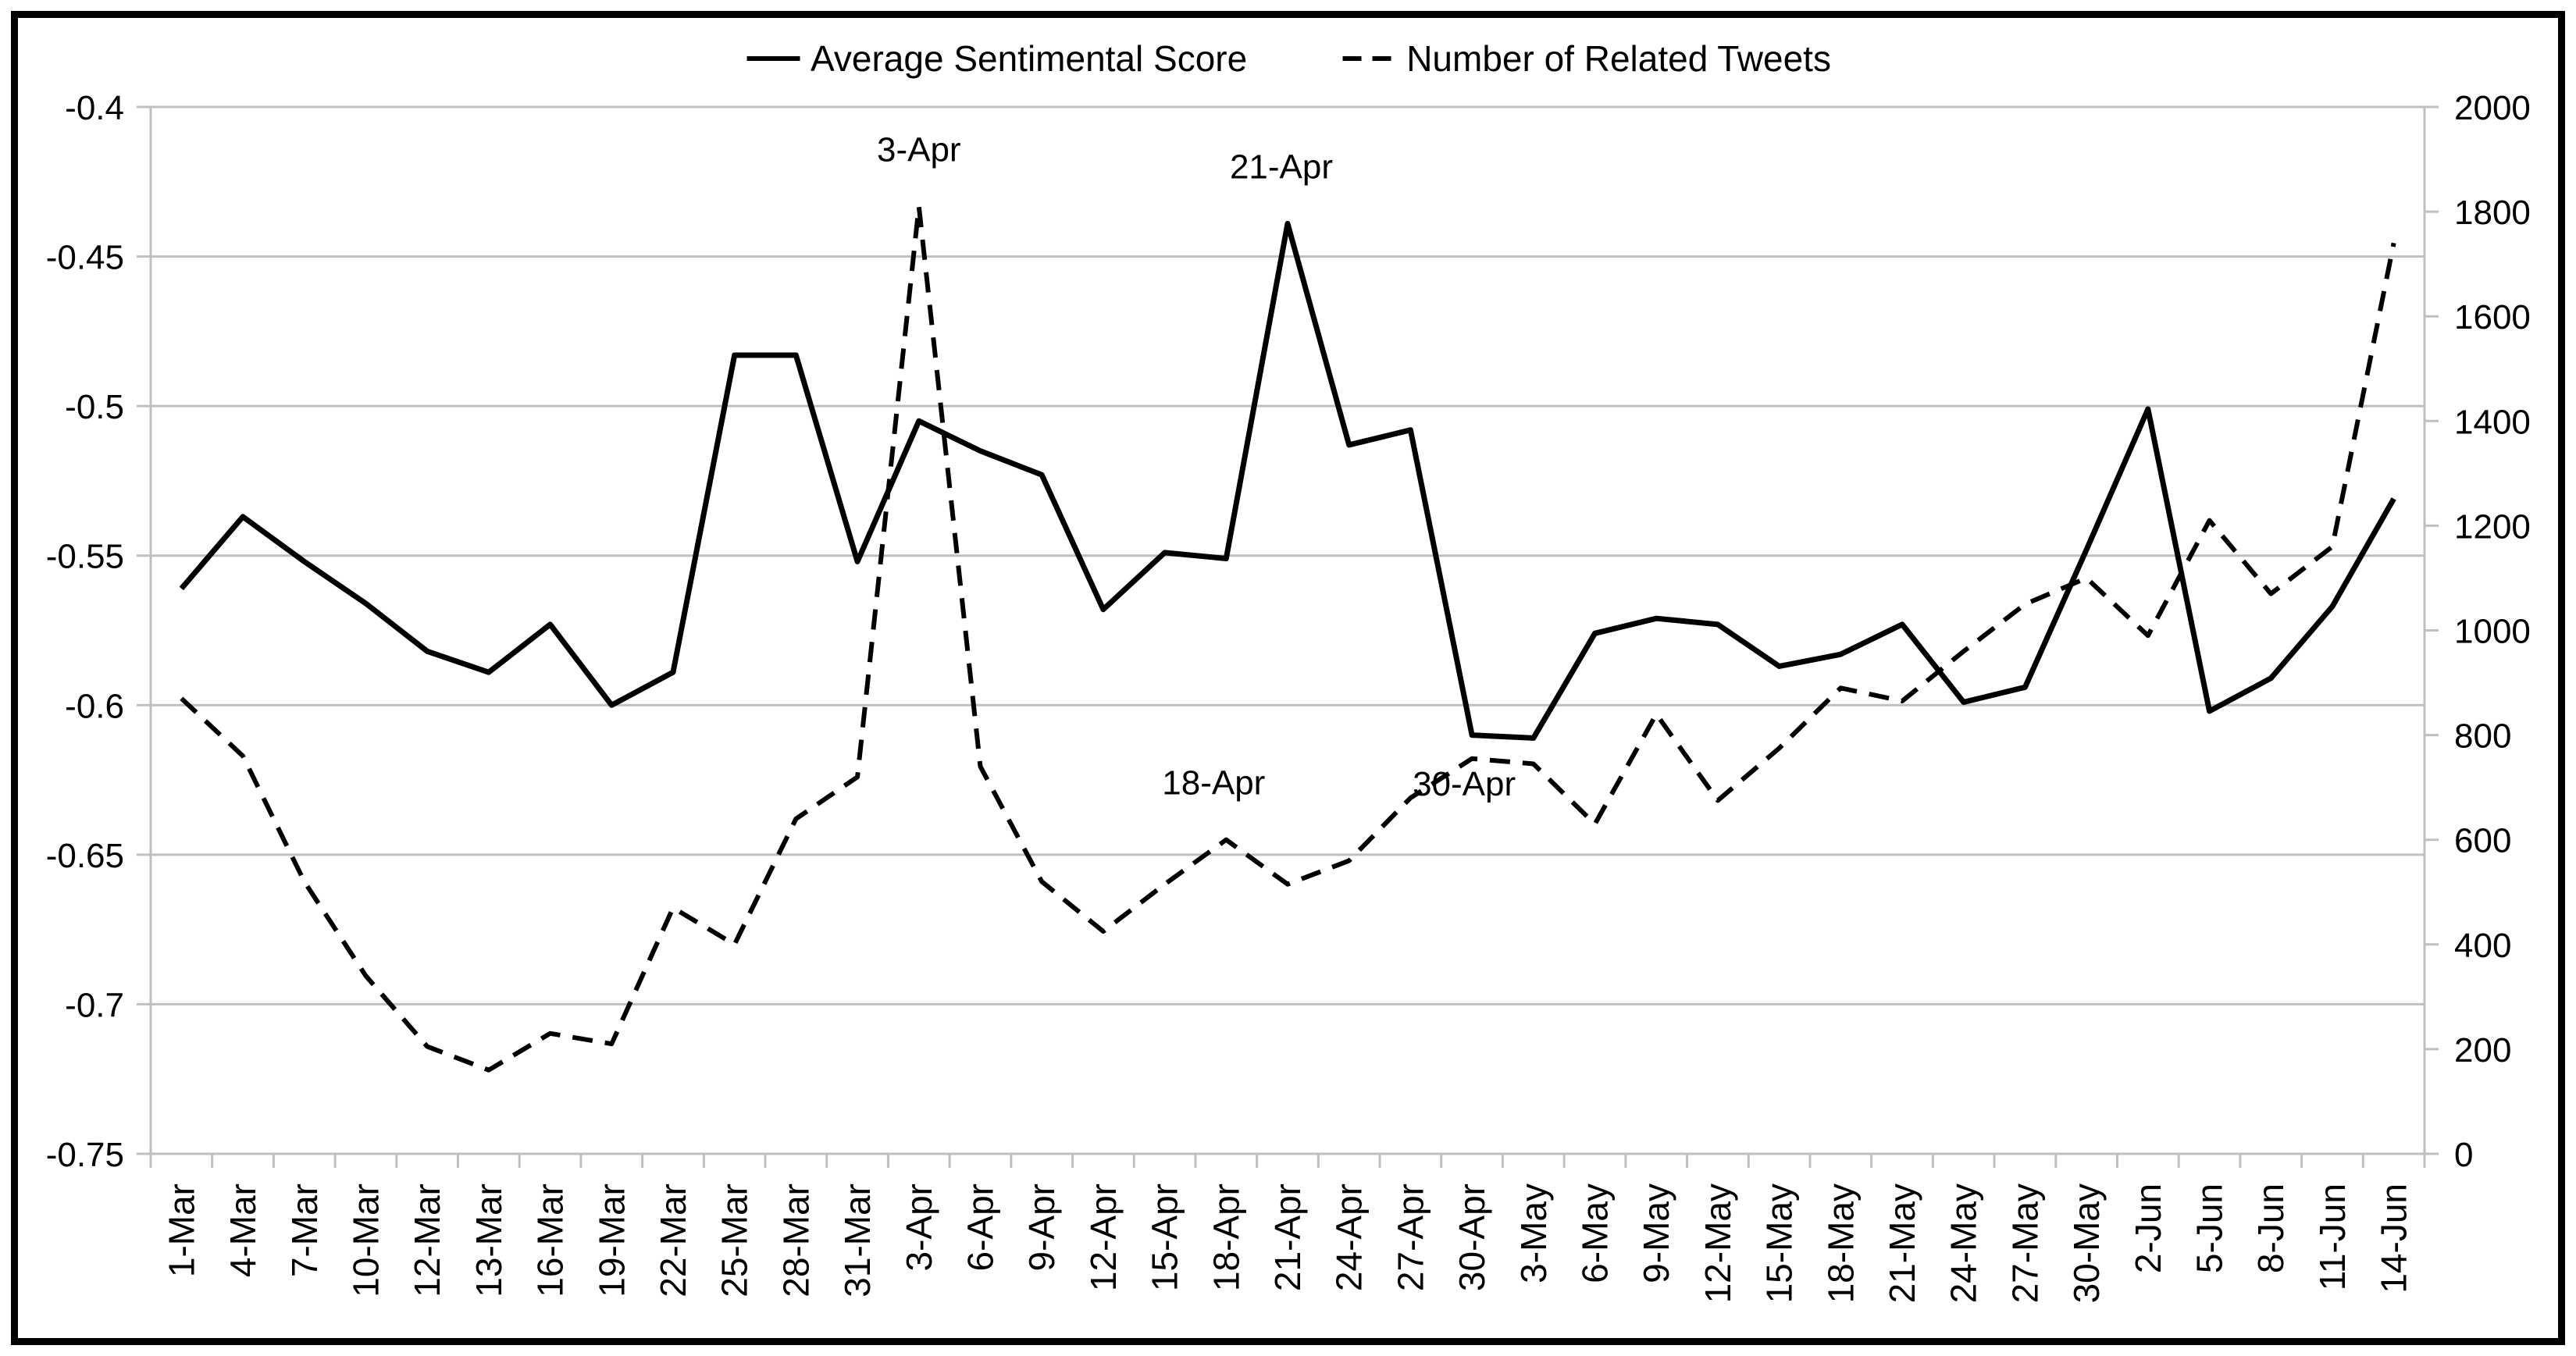  I want to click on x-axis-label: 27-May, so click(2024, 1243).